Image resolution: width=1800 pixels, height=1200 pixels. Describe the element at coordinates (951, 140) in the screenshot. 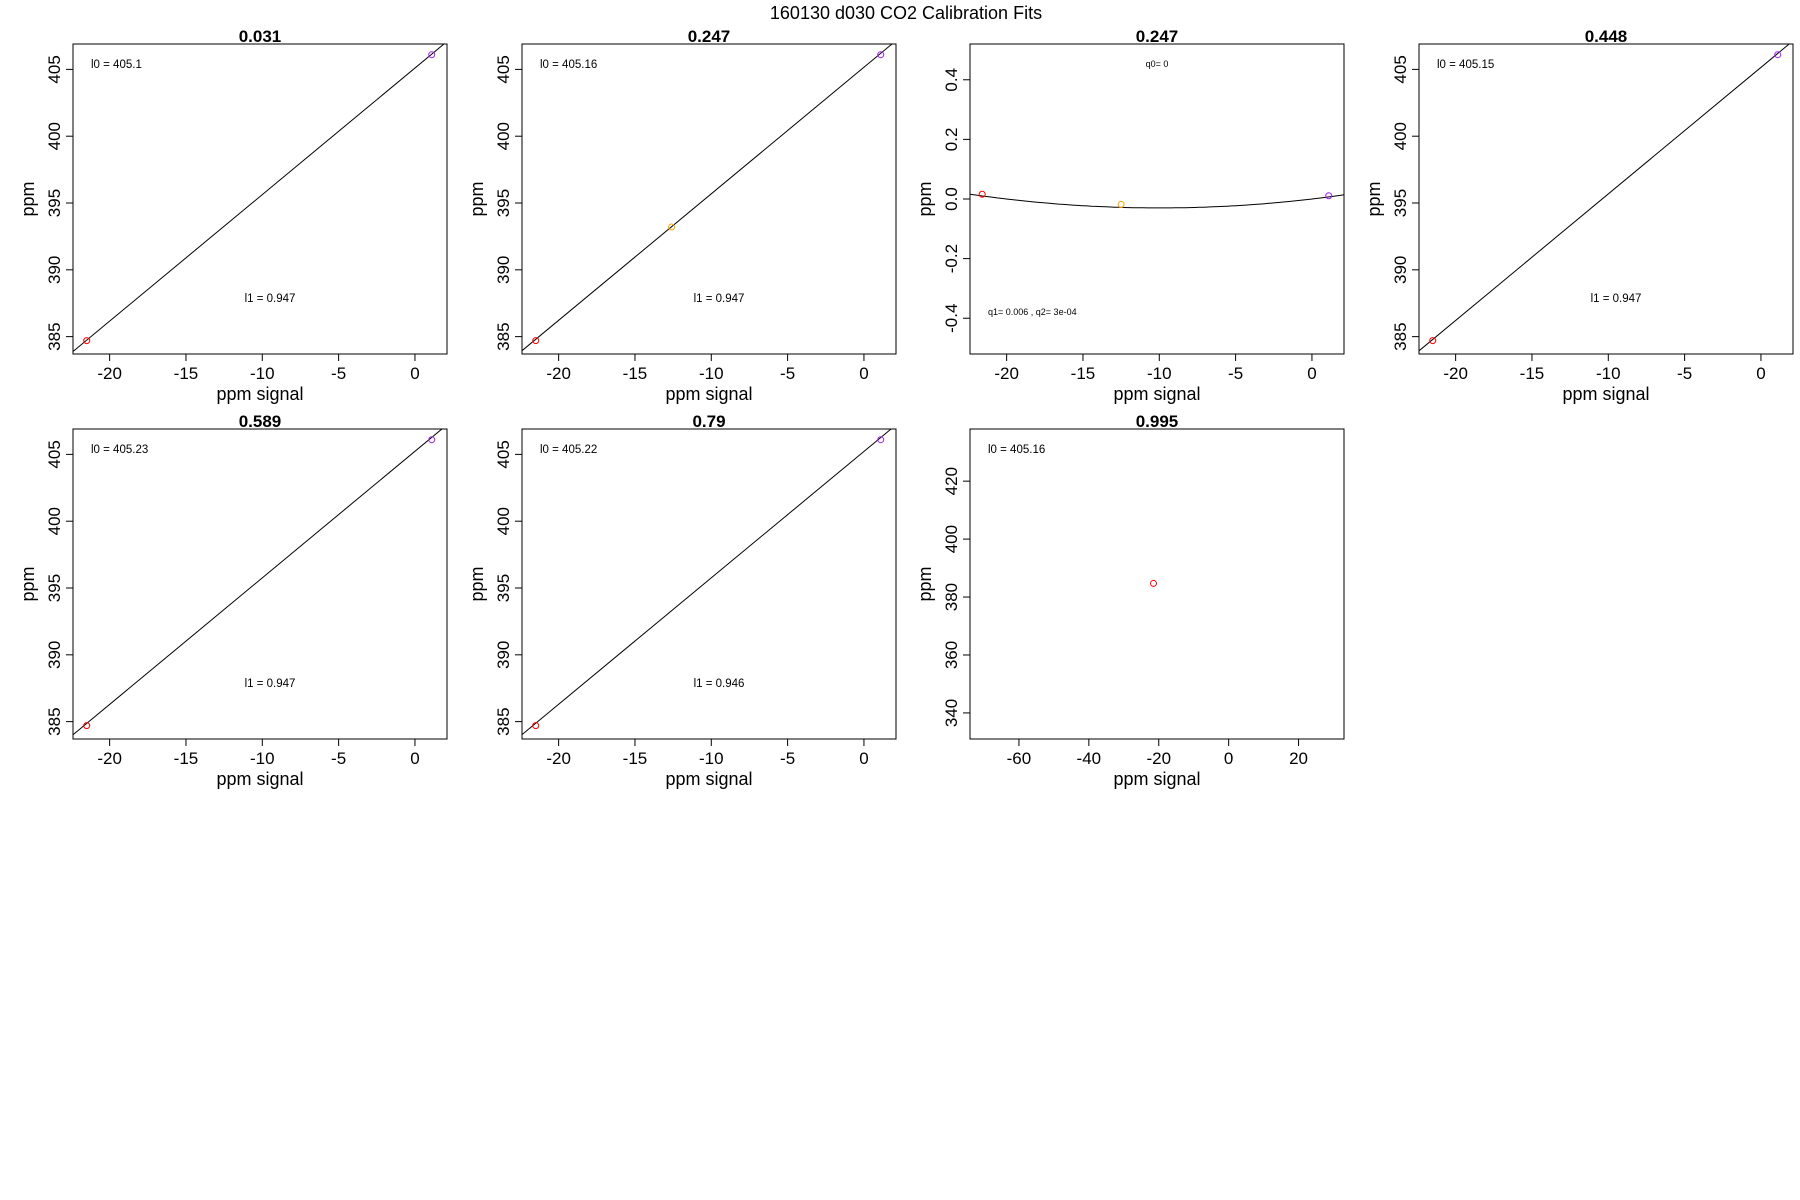

I see `y-tick-label: 0.2` at that location.